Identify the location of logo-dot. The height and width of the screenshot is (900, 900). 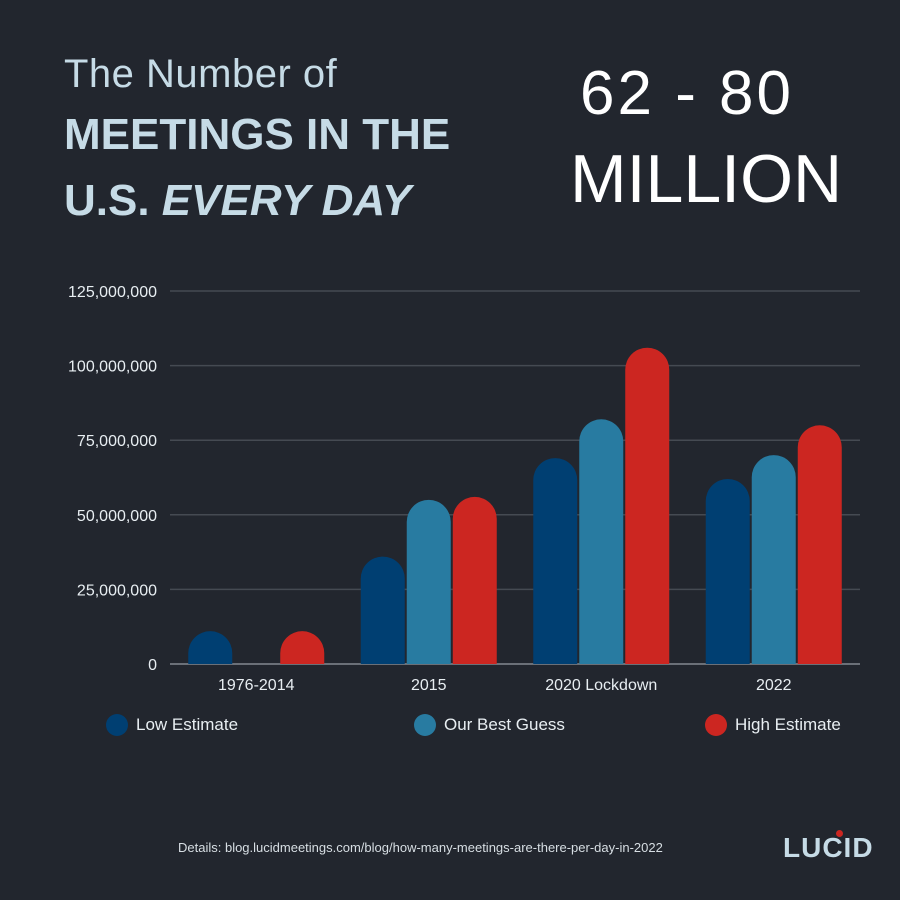
(839, 833).